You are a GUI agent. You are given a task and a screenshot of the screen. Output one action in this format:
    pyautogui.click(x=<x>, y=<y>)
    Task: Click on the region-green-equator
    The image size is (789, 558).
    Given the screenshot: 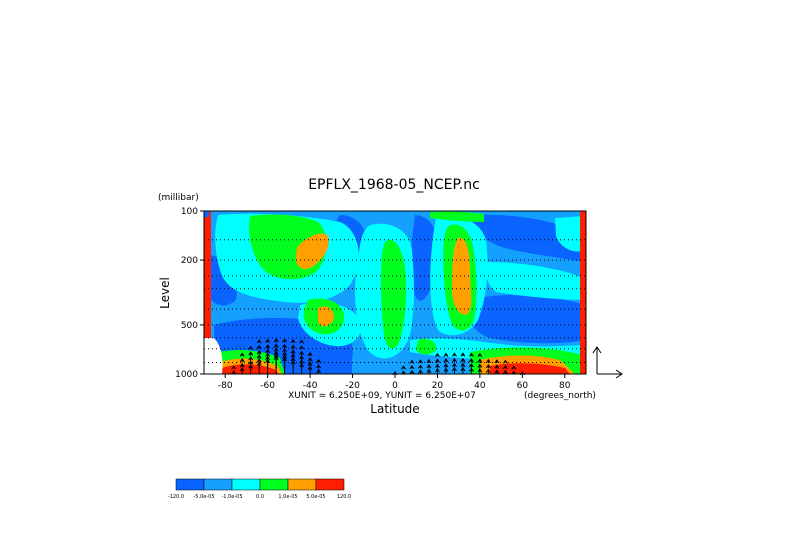 What is the action you would take?
    pyautogui.click(x=393, y=294)
    